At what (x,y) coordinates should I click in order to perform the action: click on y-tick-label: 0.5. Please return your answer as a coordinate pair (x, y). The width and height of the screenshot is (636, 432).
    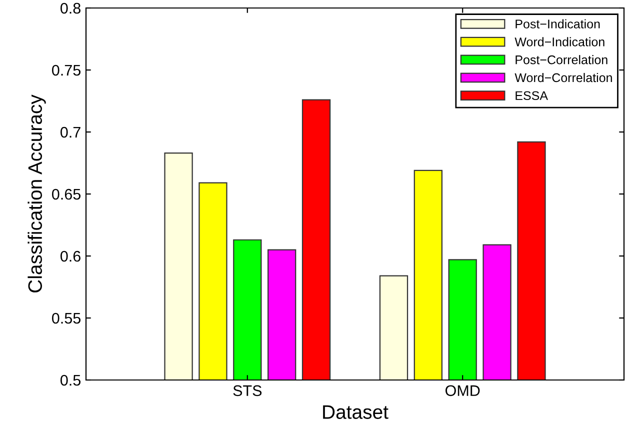
    Looking at the image, I should click on (70, 380).